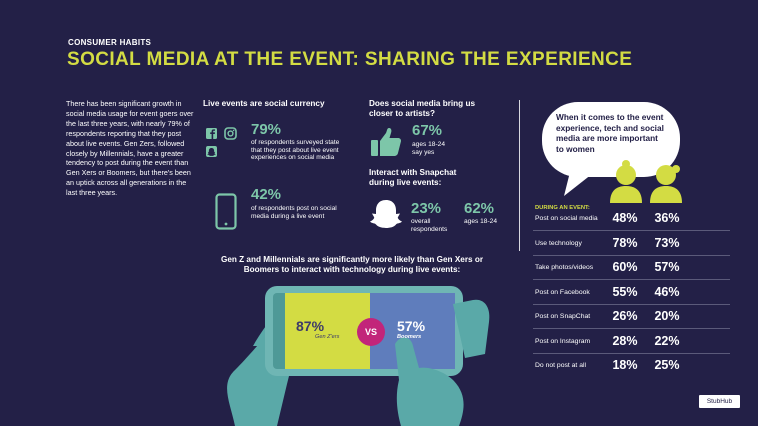 The image size is (758, 426). What do you see at coordinates (426, 208) in the screenshot?
I see `snapchat-overall-value: 23%` at bounding box center [426, 208].